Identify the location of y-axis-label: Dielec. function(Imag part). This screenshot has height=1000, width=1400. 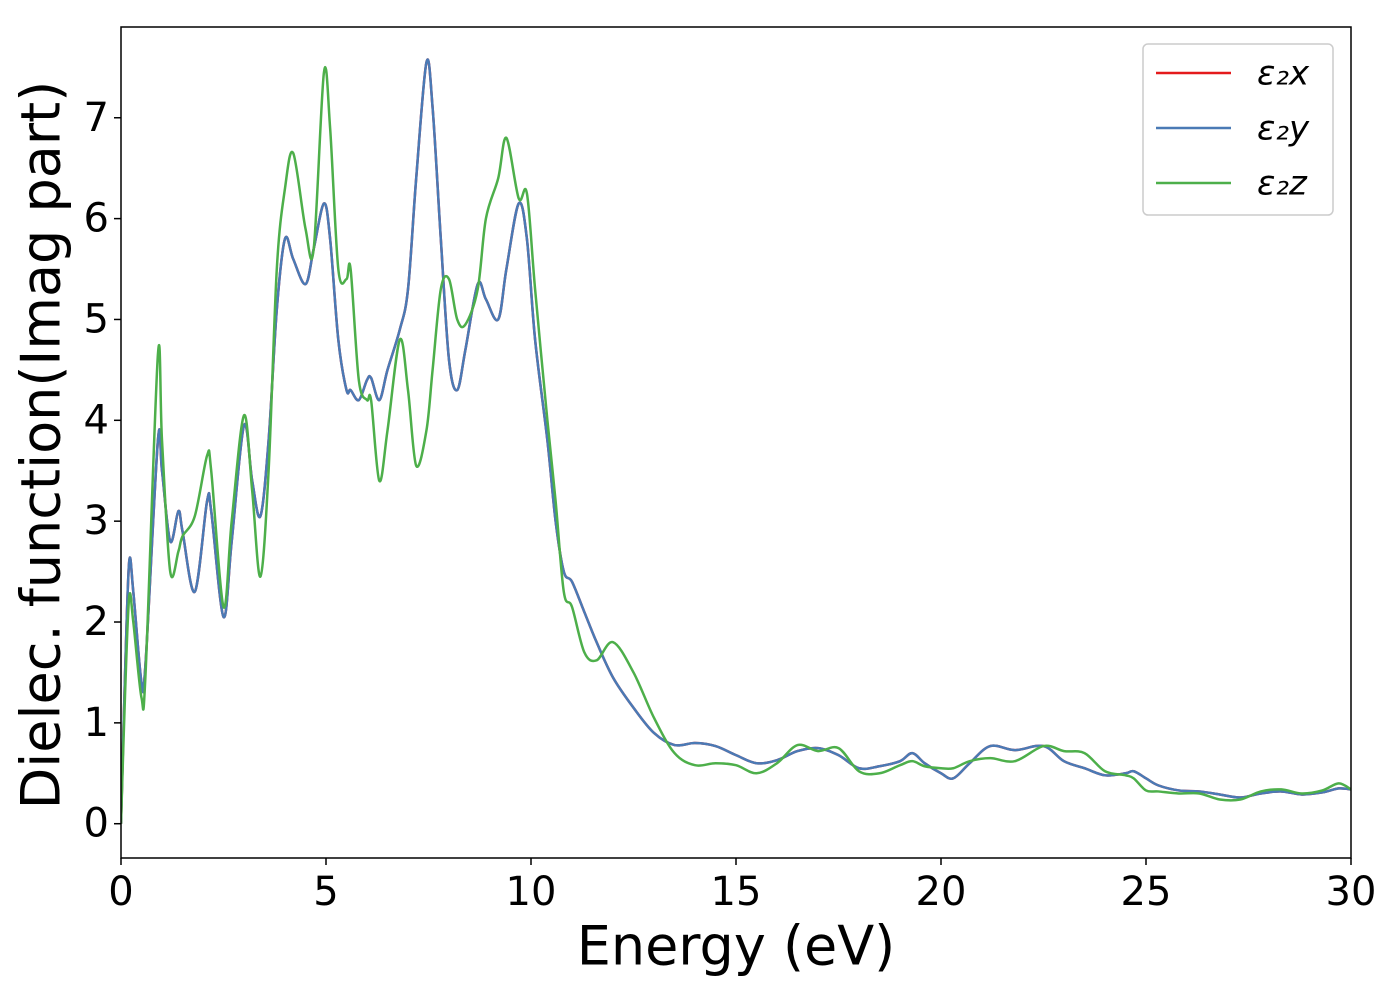
(41, 445).